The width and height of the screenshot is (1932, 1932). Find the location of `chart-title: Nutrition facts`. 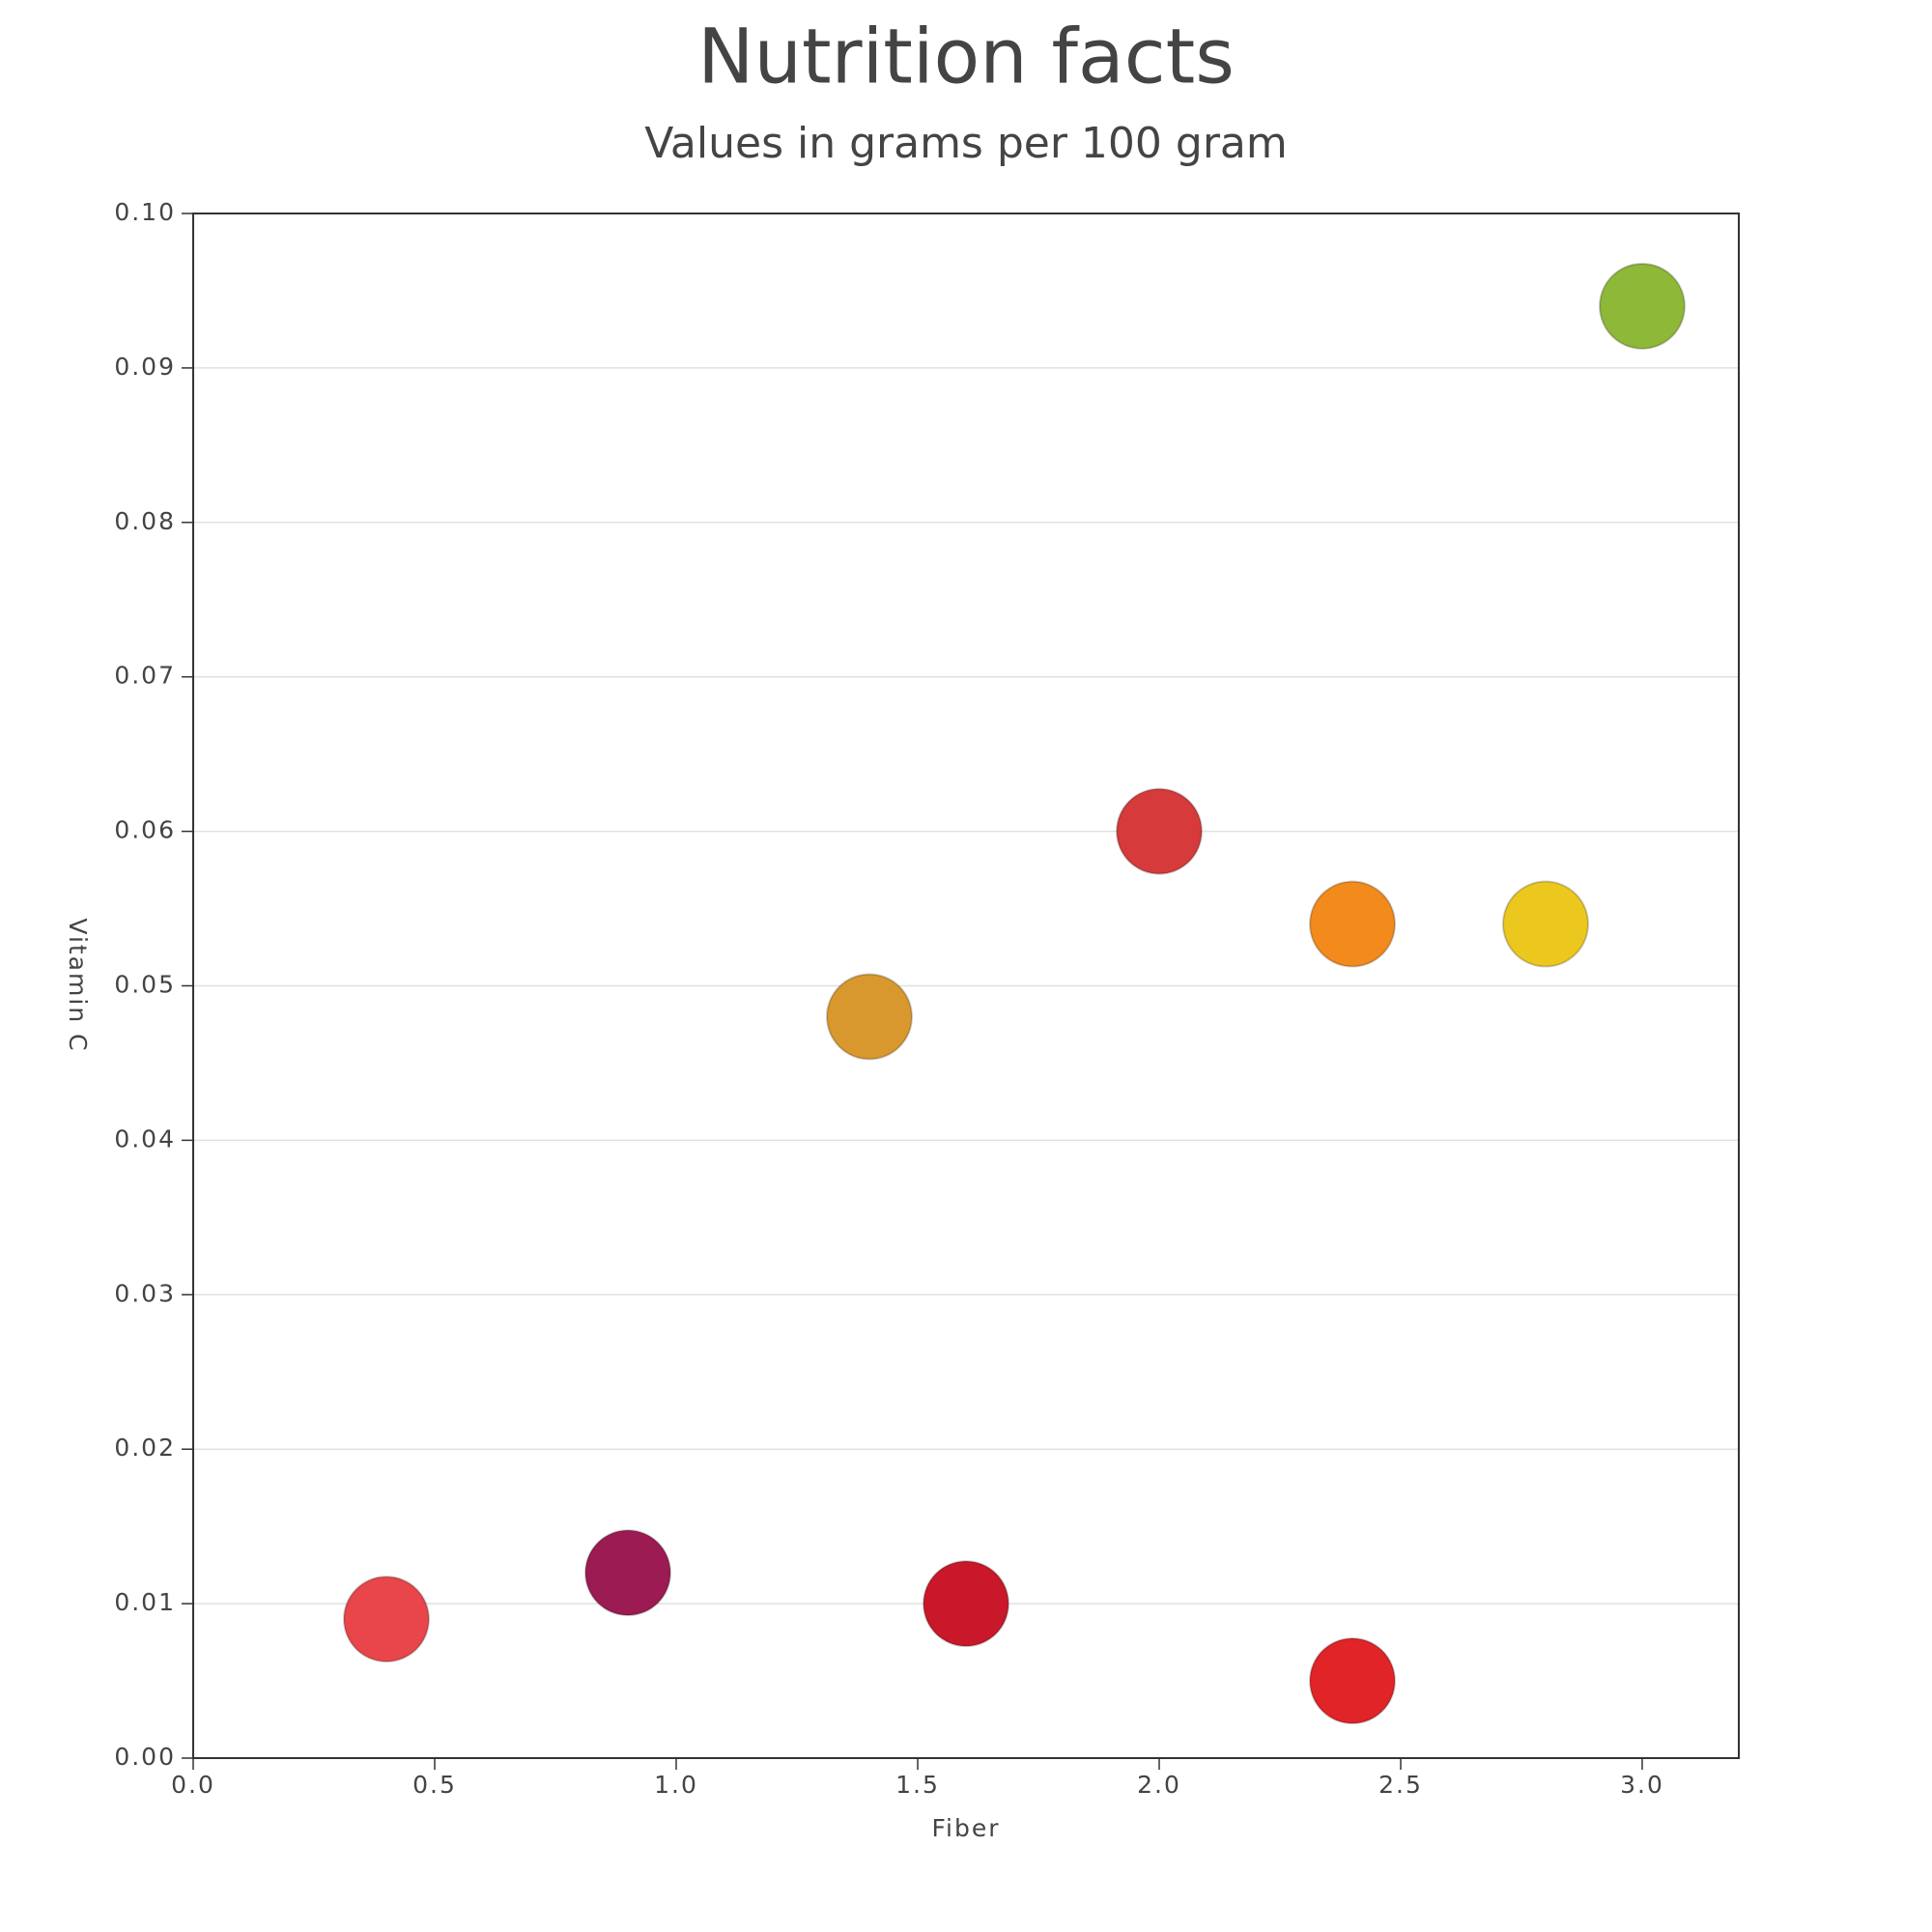

chart-title: Nutrition facts is located at coordinates (966, 57).